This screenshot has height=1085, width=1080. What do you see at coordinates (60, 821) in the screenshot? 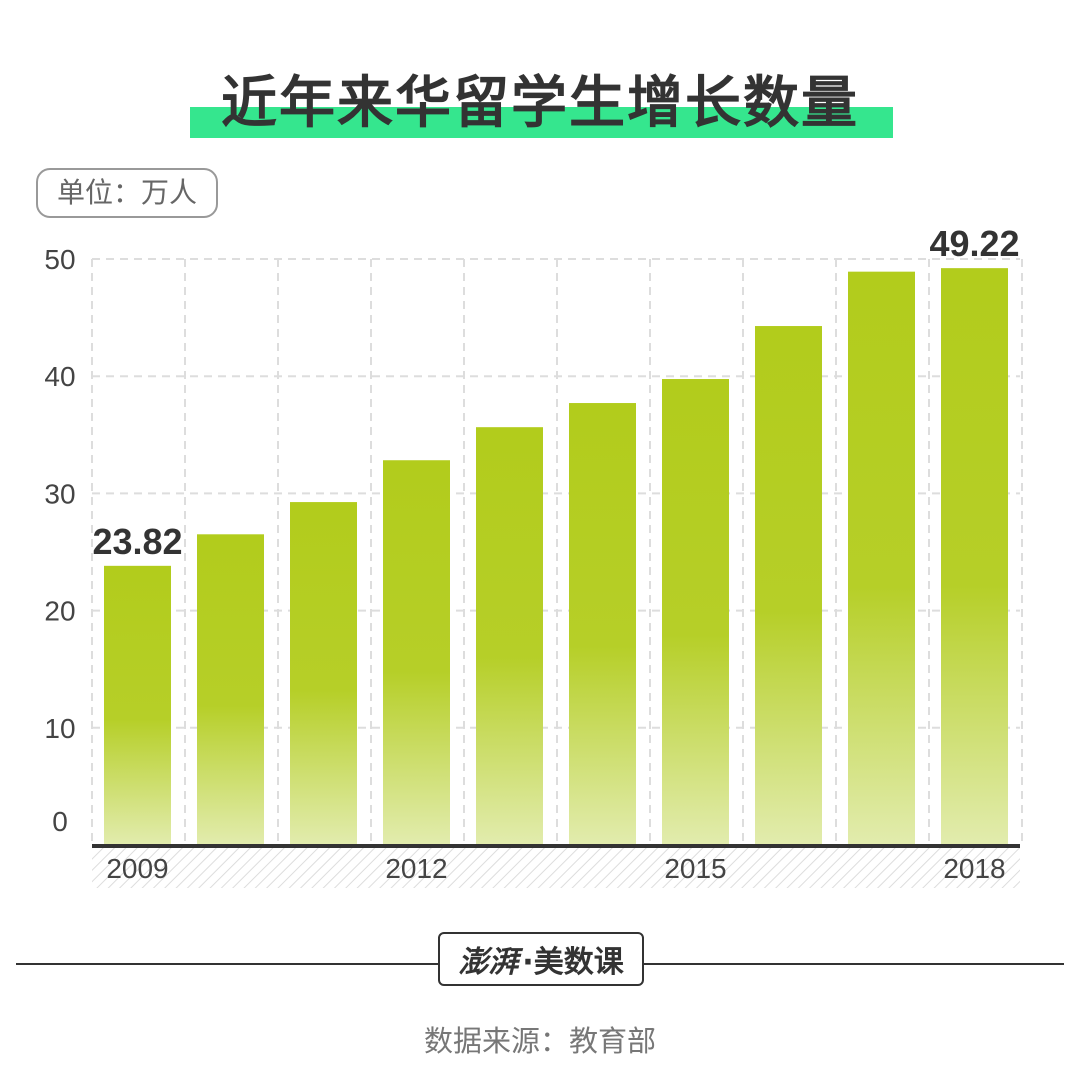
I see `y-tick-label: 0` at bounding box center [60, 821].